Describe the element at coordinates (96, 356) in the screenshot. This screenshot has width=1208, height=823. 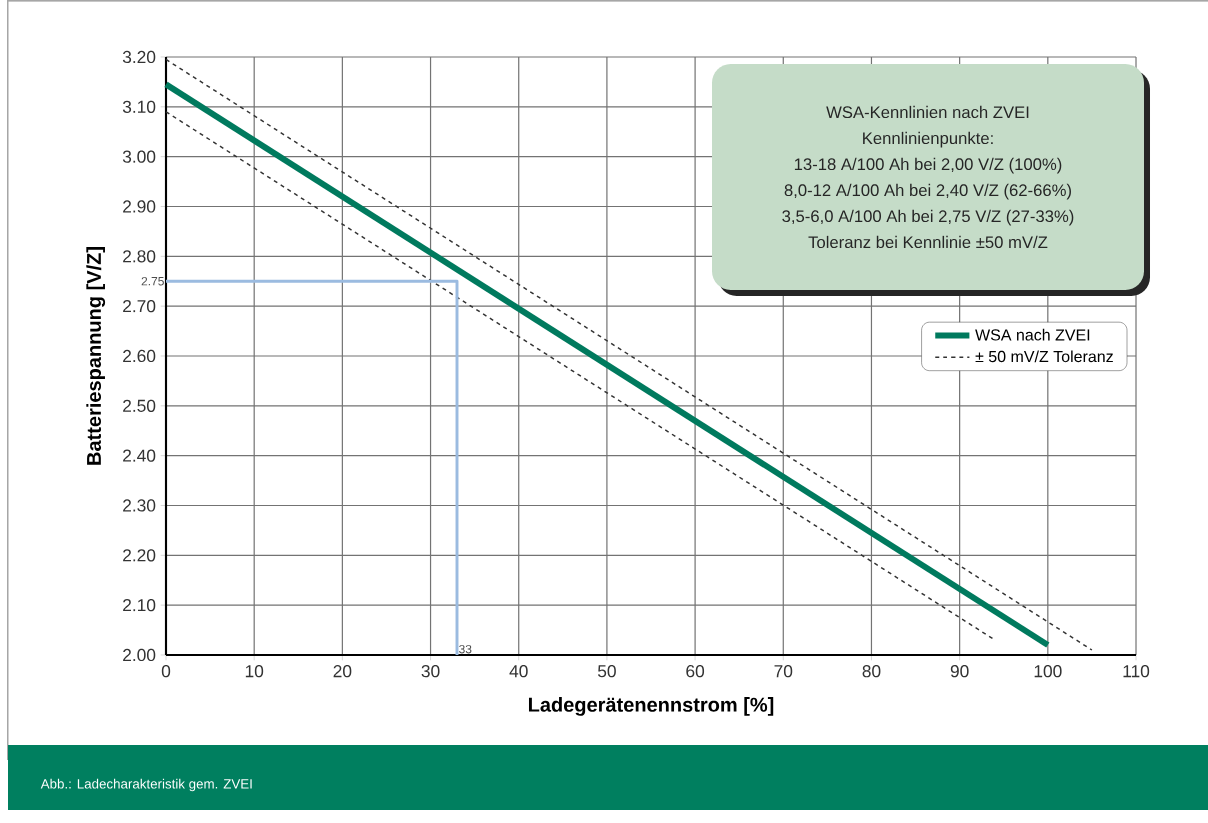
I see `y-axis-title: Batteriespannung [V/Z]` at that location.